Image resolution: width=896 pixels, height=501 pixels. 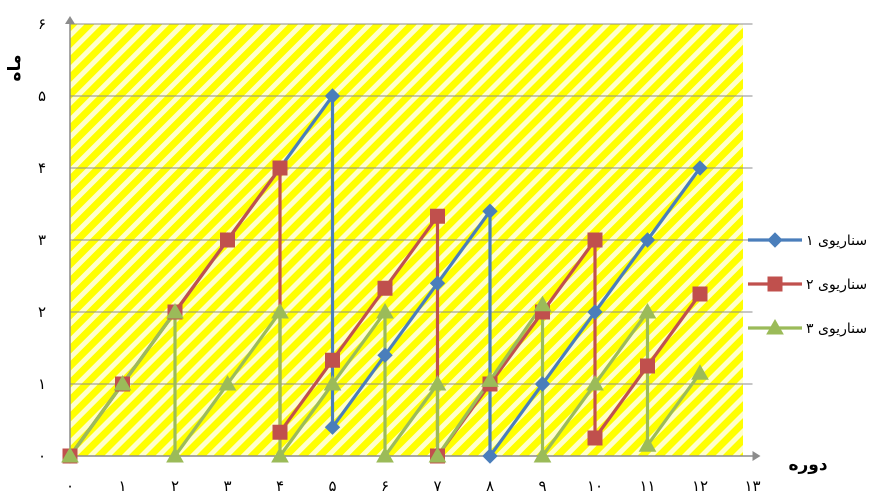 What do you see at coordinates (42, 384) in the screenshot?
I see `y-tick-label: ۱` at bounding box center [42, 384].